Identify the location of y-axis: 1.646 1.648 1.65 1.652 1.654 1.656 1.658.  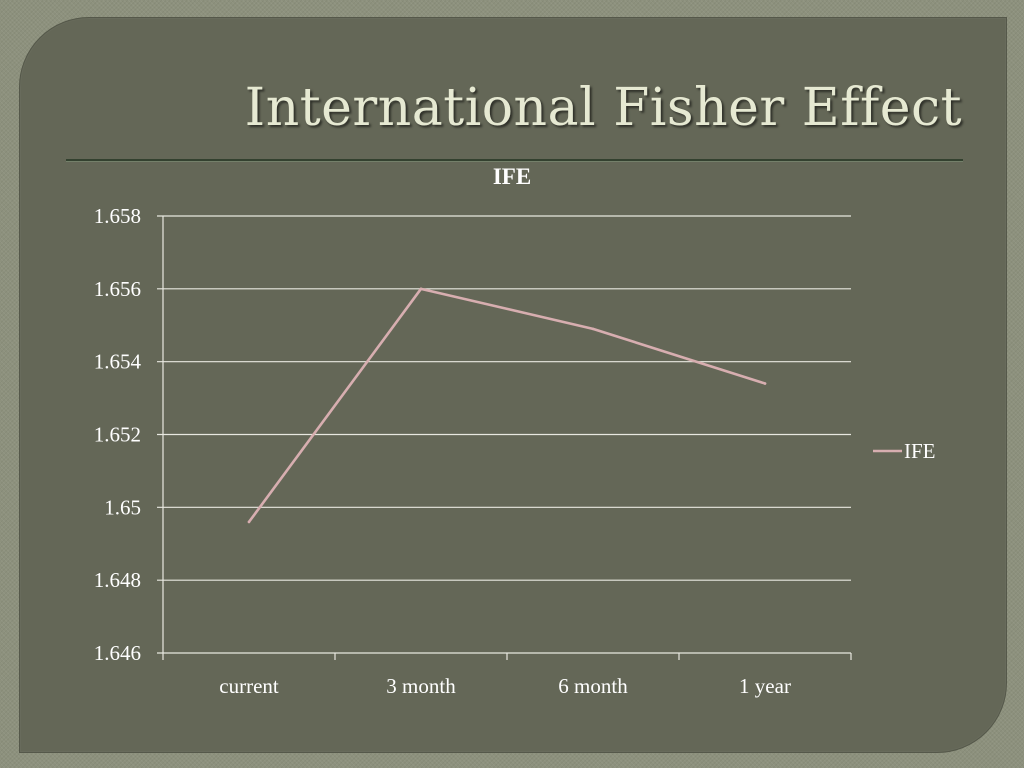
(129, 434).